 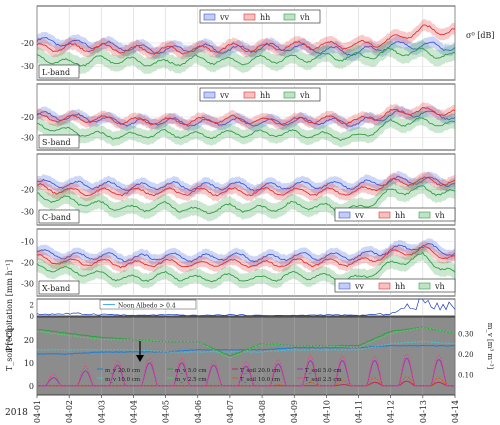 I want to click on albedo-label: Noon Albedo > 0.4, so click(x=147, y=306).